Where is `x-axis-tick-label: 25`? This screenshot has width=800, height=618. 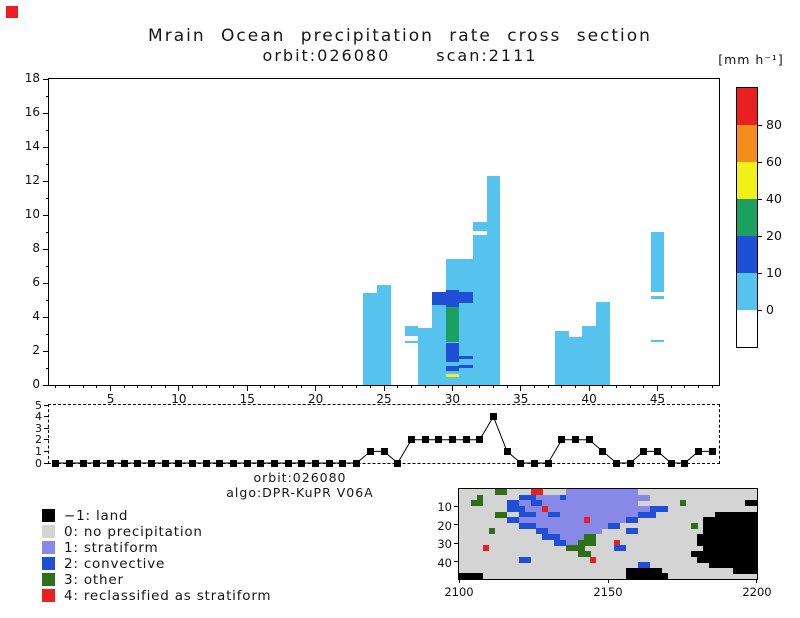 x-axis-tick-label: 25 is located at coordinates (384, 399).